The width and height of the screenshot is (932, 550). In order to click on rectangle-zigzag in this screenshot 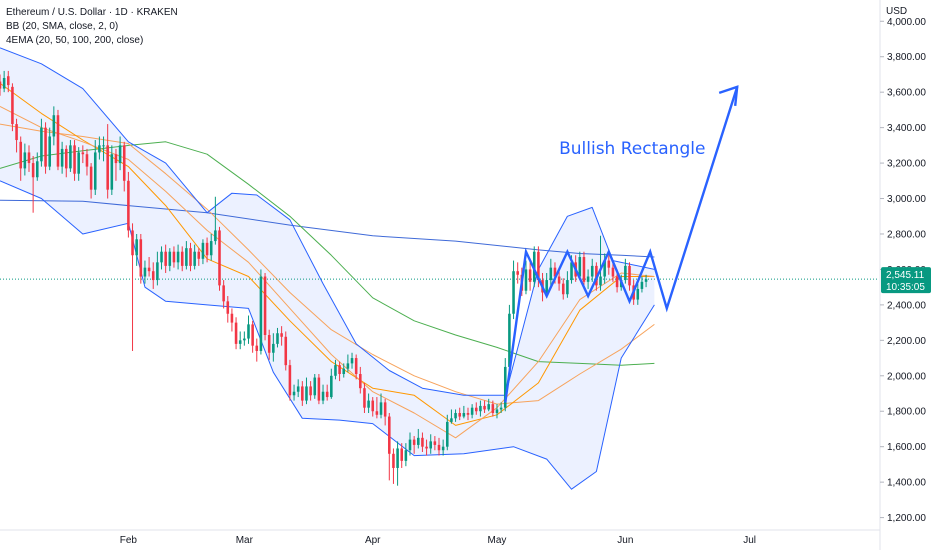, I will do `click(621, 244)`.